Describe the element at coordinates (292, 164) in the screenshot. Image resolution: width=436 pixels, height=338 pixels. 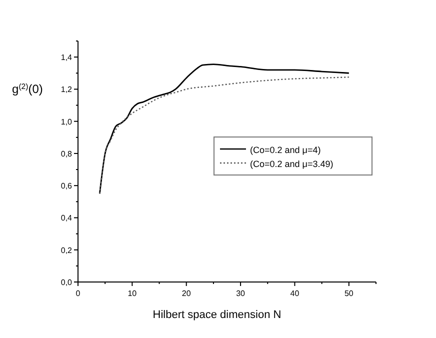
I see `legend-label: (Co=0.2 and μ=3.49)` at that location.